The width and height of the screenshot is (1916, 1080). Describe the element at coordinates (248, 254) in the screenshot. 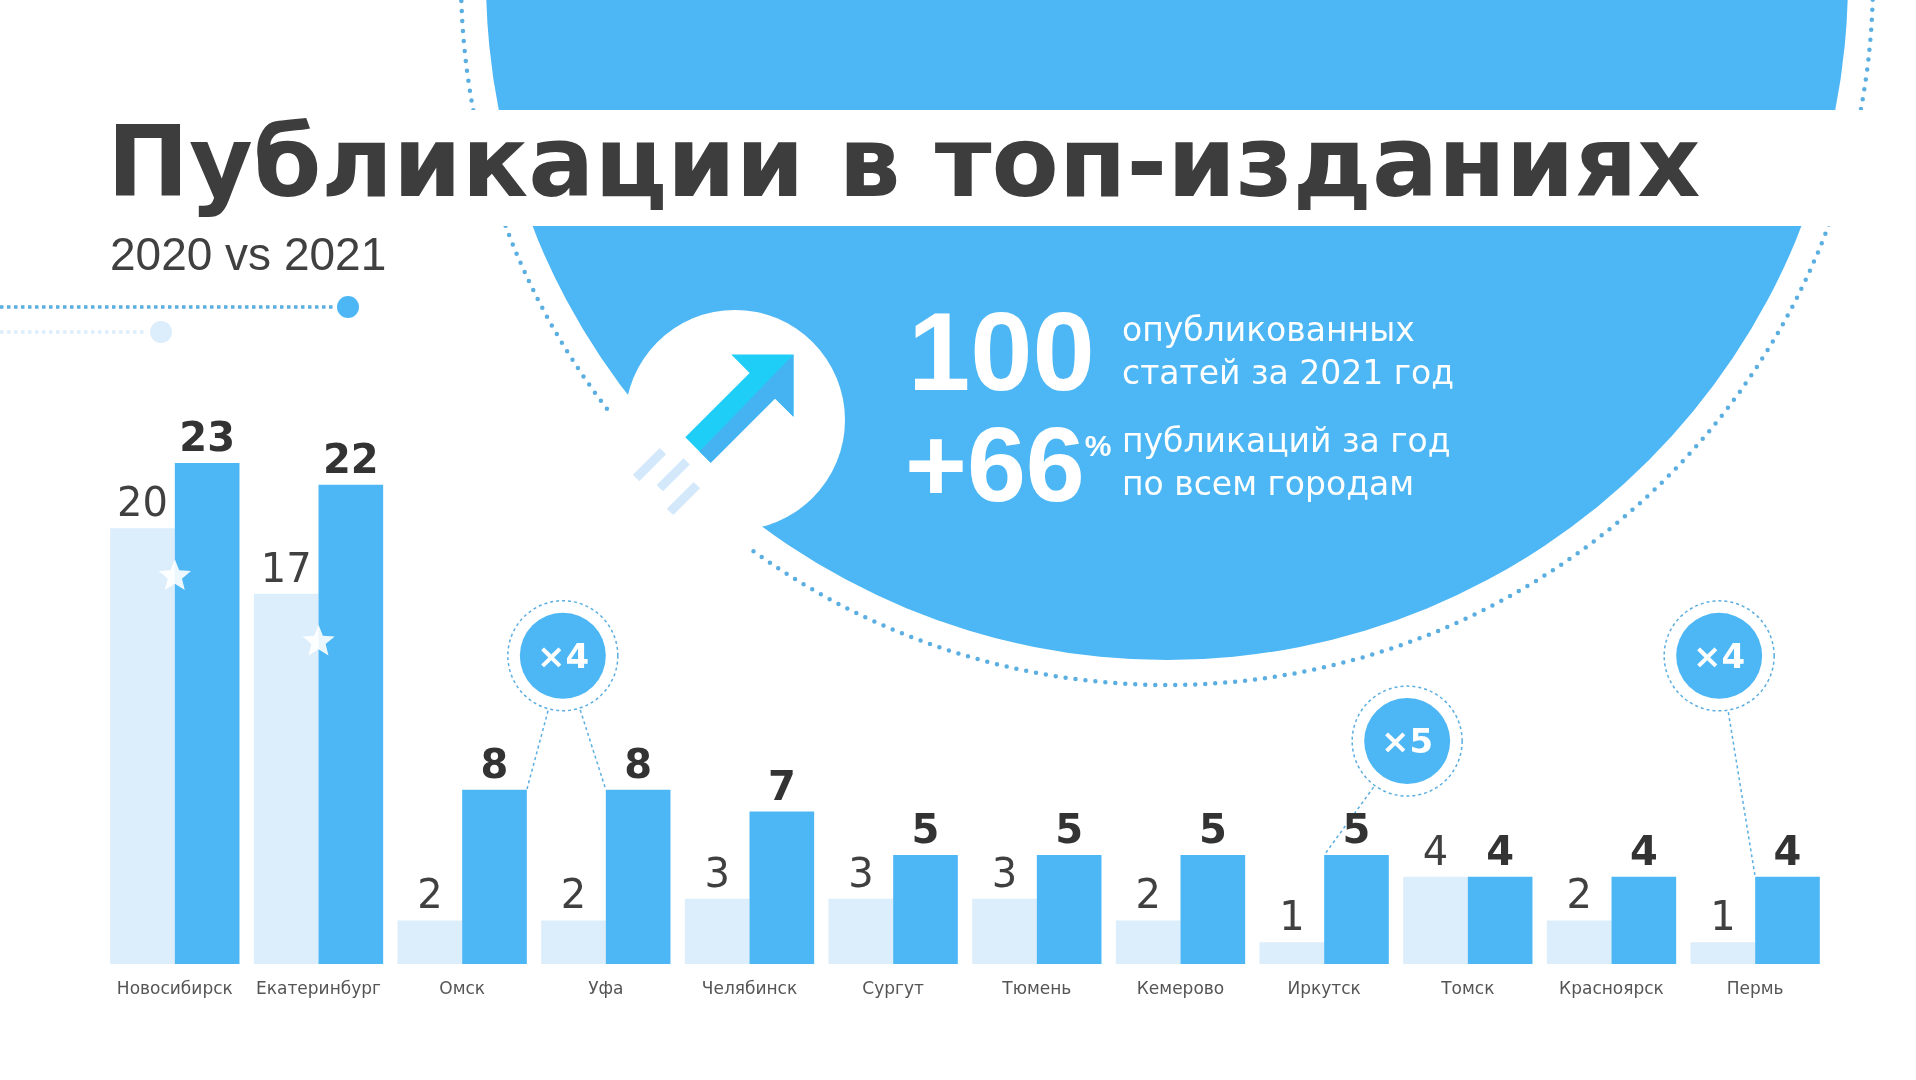

I see `chart-subtitle: 2020 vs 2021` at that location.